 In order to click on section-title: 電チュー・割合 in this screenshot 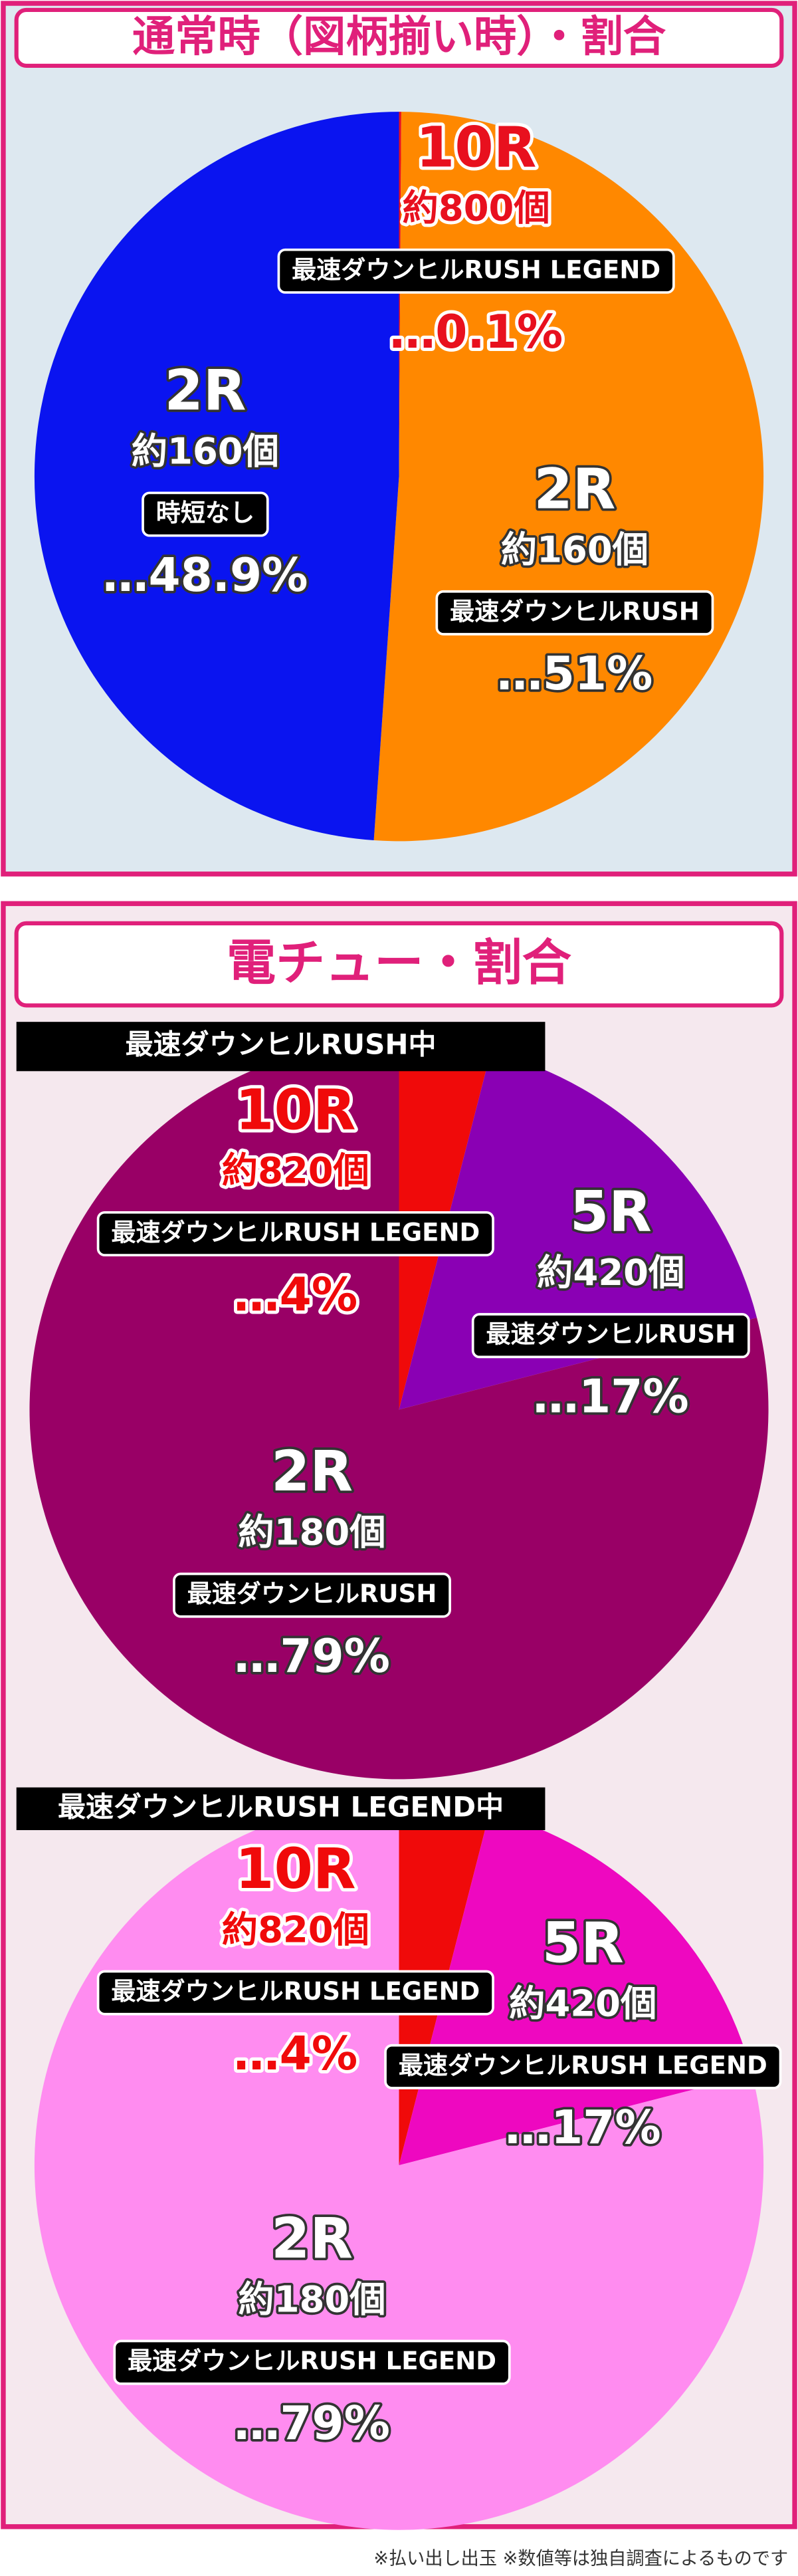, I will do `click(399, 963)`.